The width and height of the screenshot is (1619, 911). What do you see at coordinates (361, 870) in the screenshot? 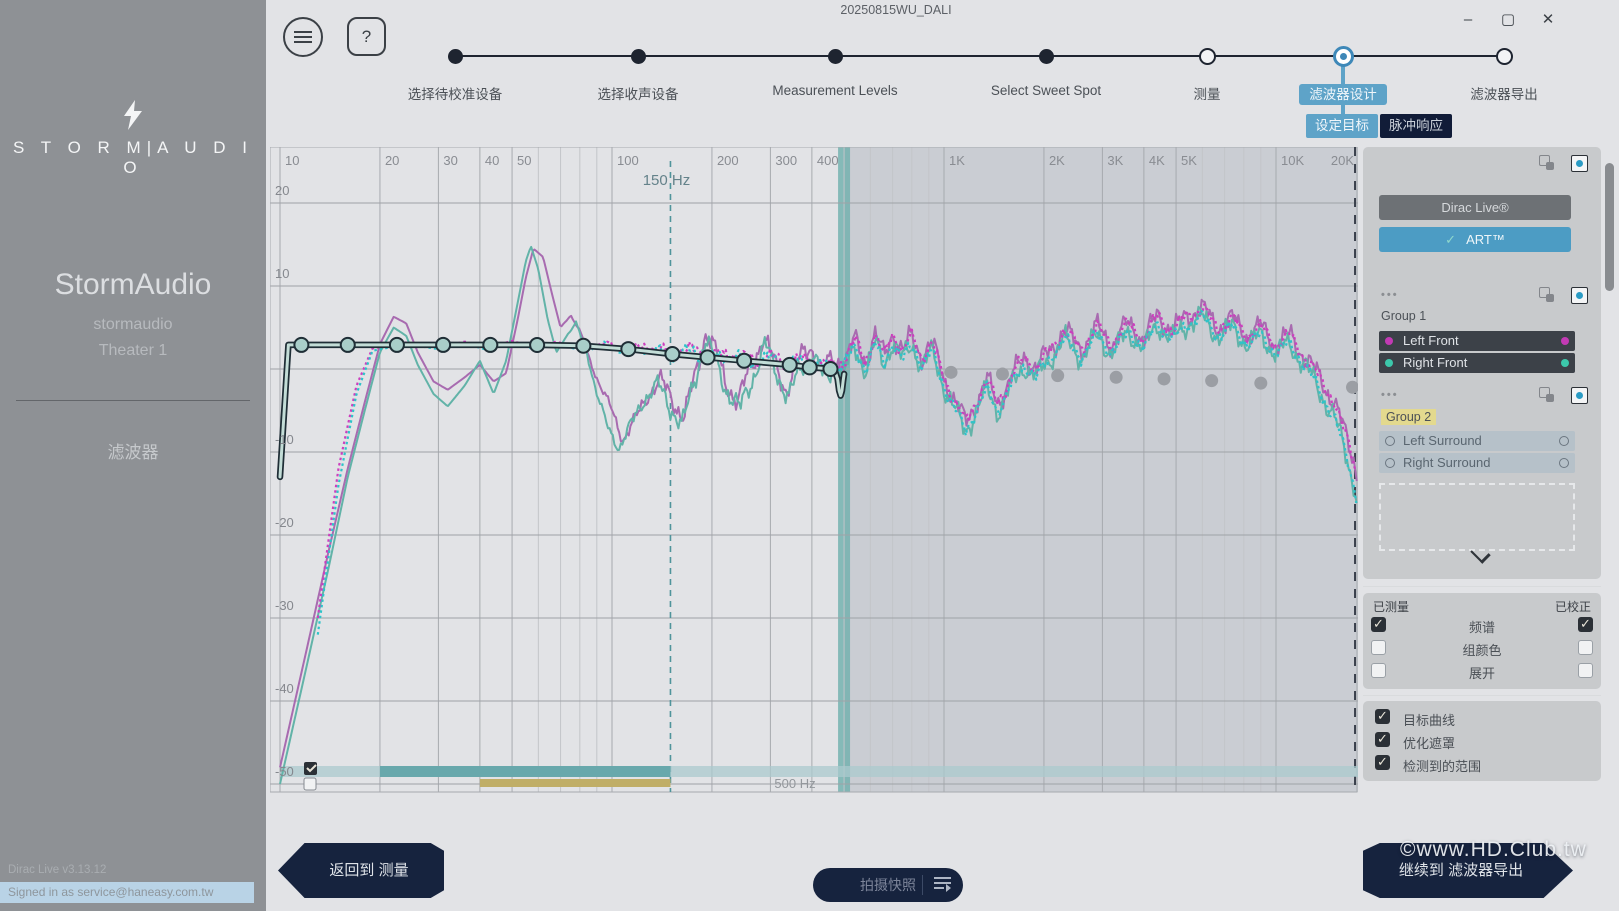
I see `back-to-measure-button: 返回到 测量` at bounding box center [361, 870].